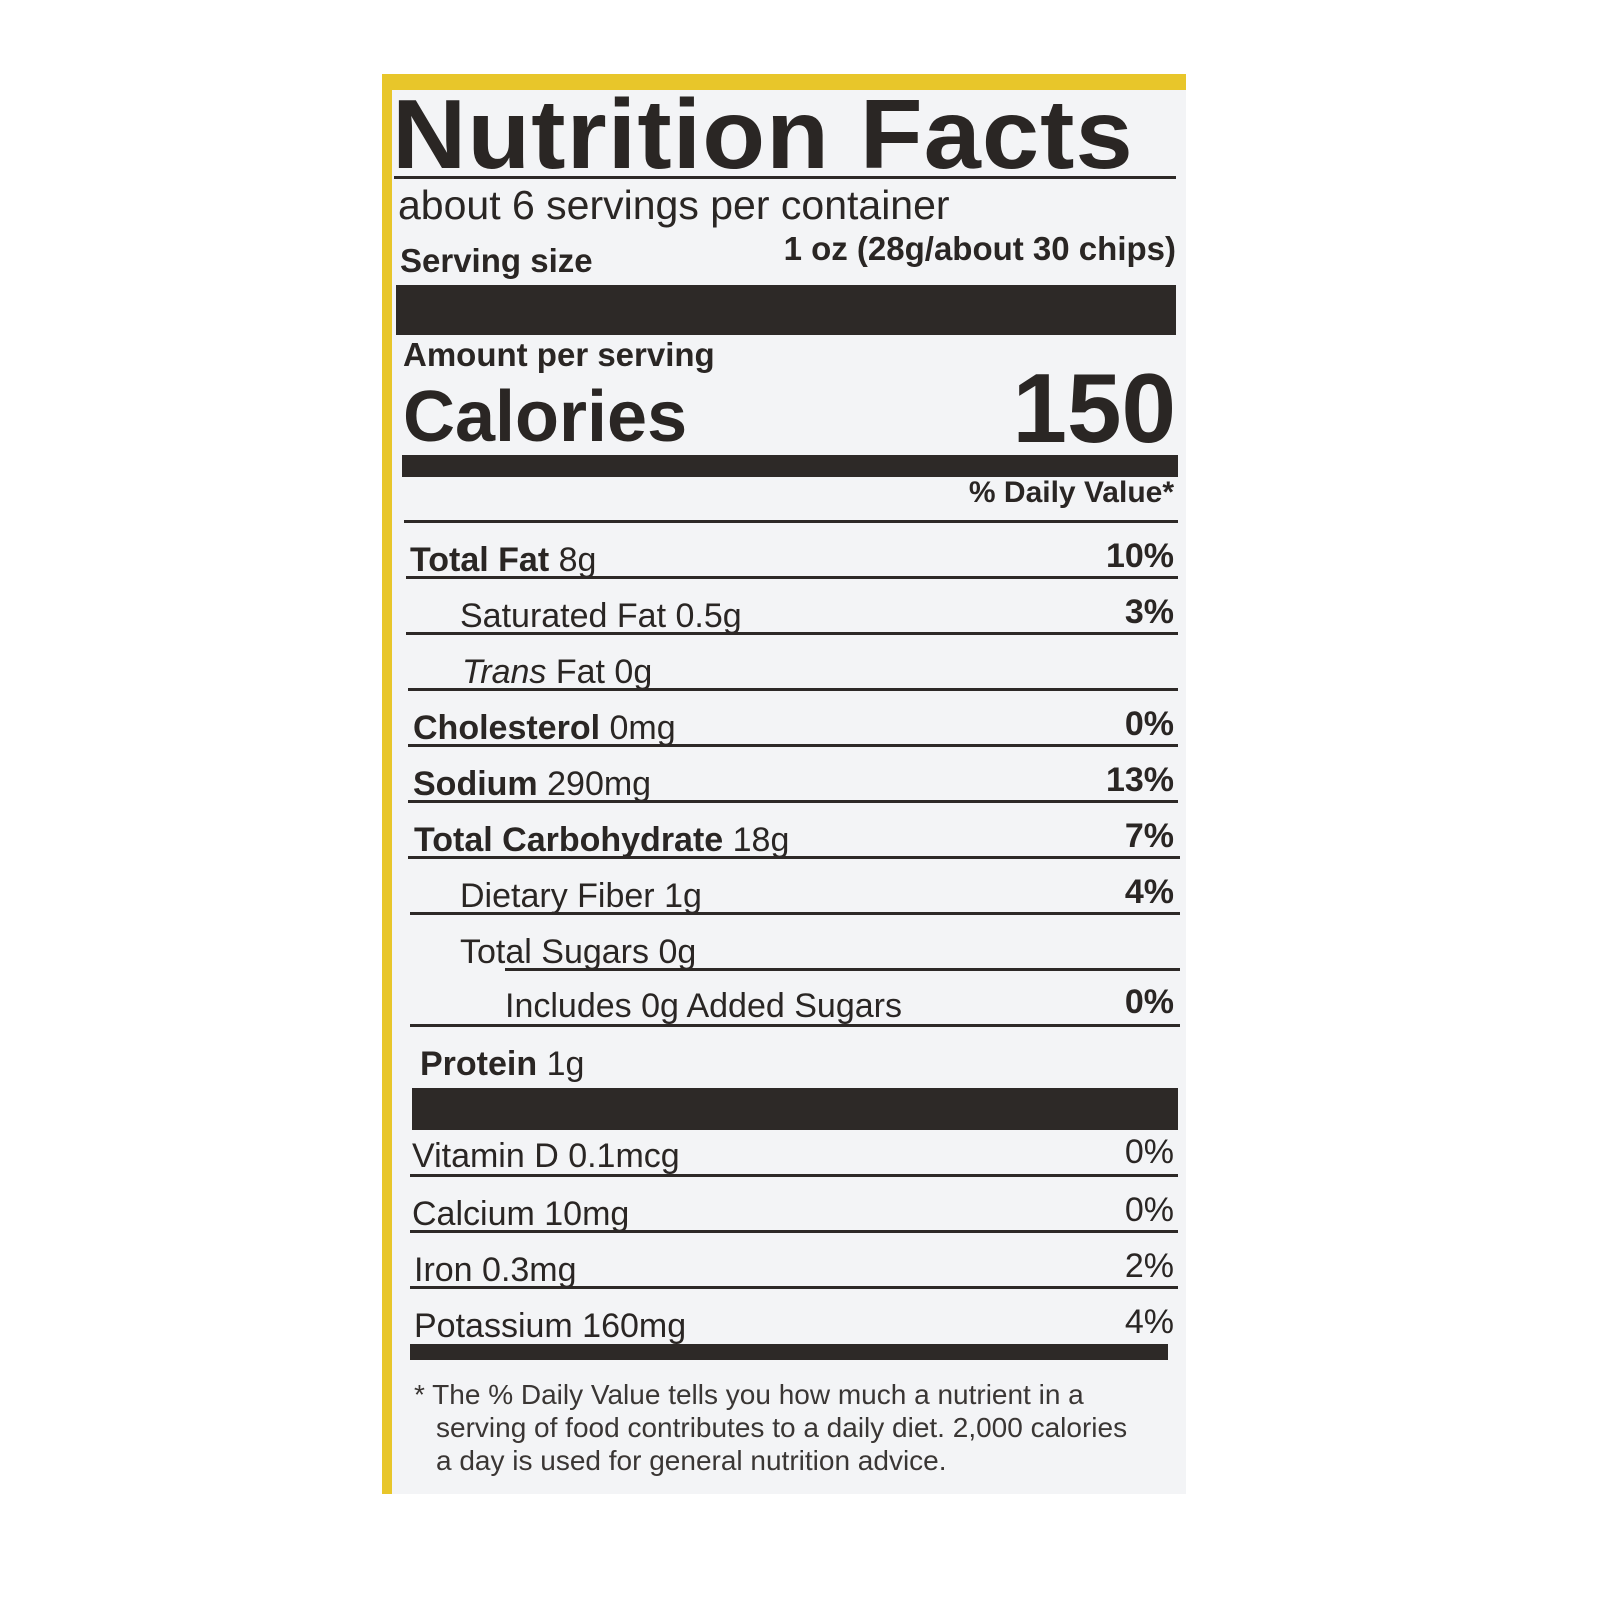 Image resolution: width=1600 pixels, height=1600 pixels. I want to click on nutrient-row-total-carbohydrate: Total Carbohydrate 18g 7%, so click(794, 838).